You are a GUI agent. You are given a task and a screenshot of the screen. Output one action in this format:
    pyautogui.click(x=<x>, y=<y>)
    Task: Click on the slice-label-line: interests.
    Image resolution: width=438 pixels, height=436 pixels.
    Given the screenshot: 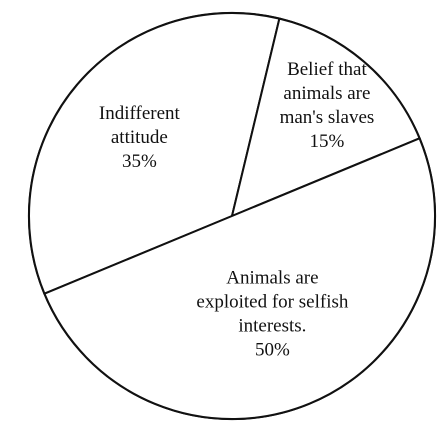 What is the action you would take?
    pyautogui.click(x=272, y=326)
    